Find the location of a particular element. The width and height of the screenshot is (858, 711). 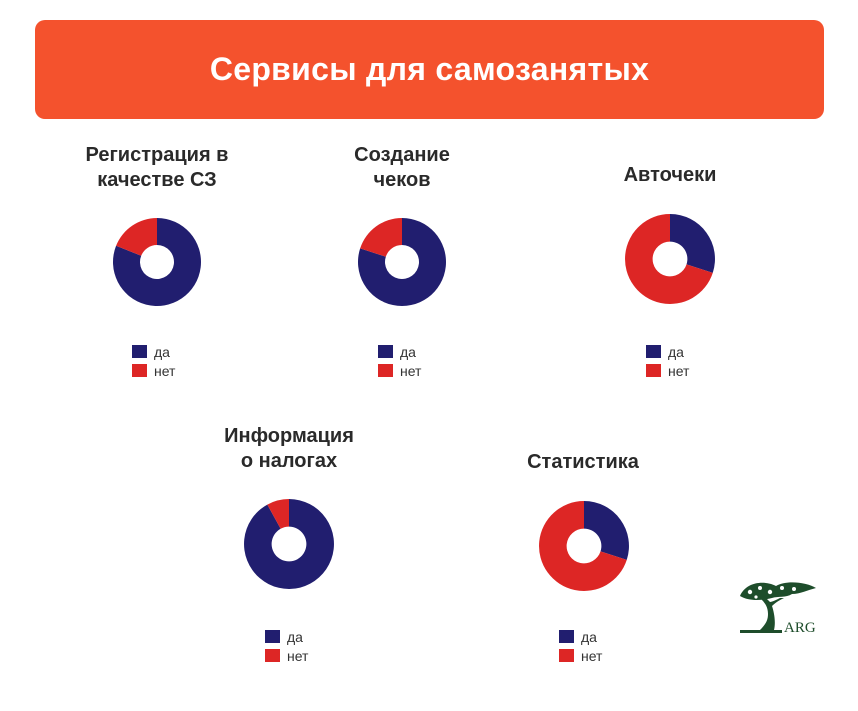

page-title: Сервисы для самозанятых is located at coordinates (429, 69).